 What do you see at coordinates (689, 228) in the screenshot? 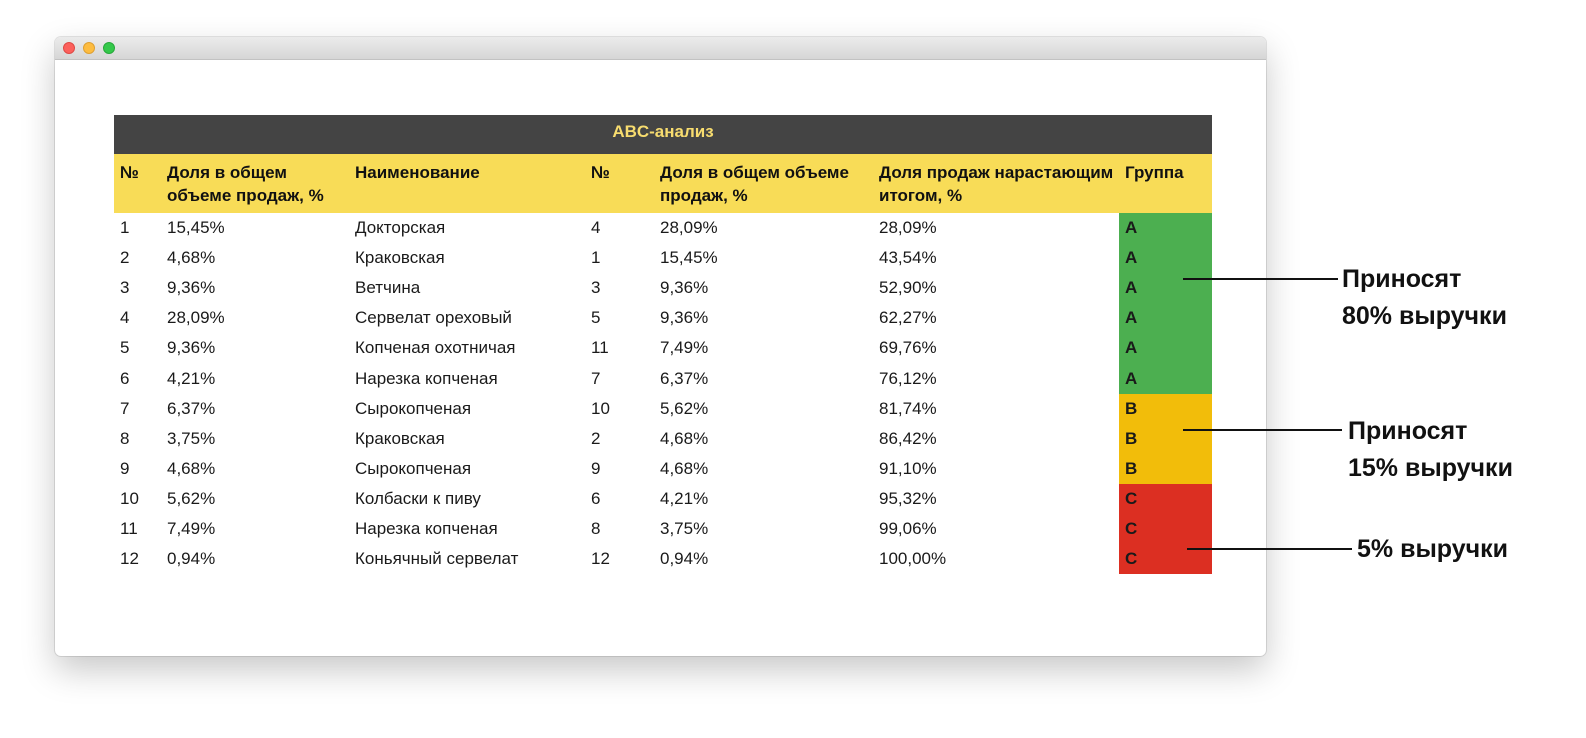
I see `sorted-share-value-cell: 28,09%` at bounding box center [689, 228].